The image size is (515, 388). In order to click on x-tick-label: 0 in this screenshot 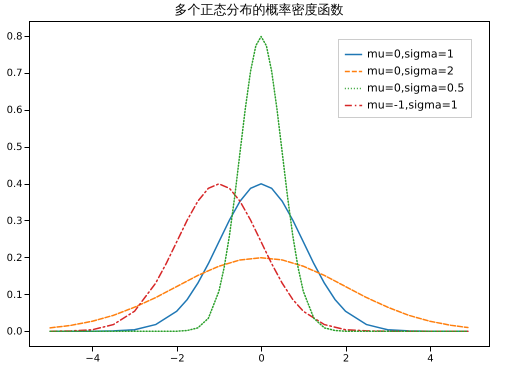, I will do `click(261, 359)`.